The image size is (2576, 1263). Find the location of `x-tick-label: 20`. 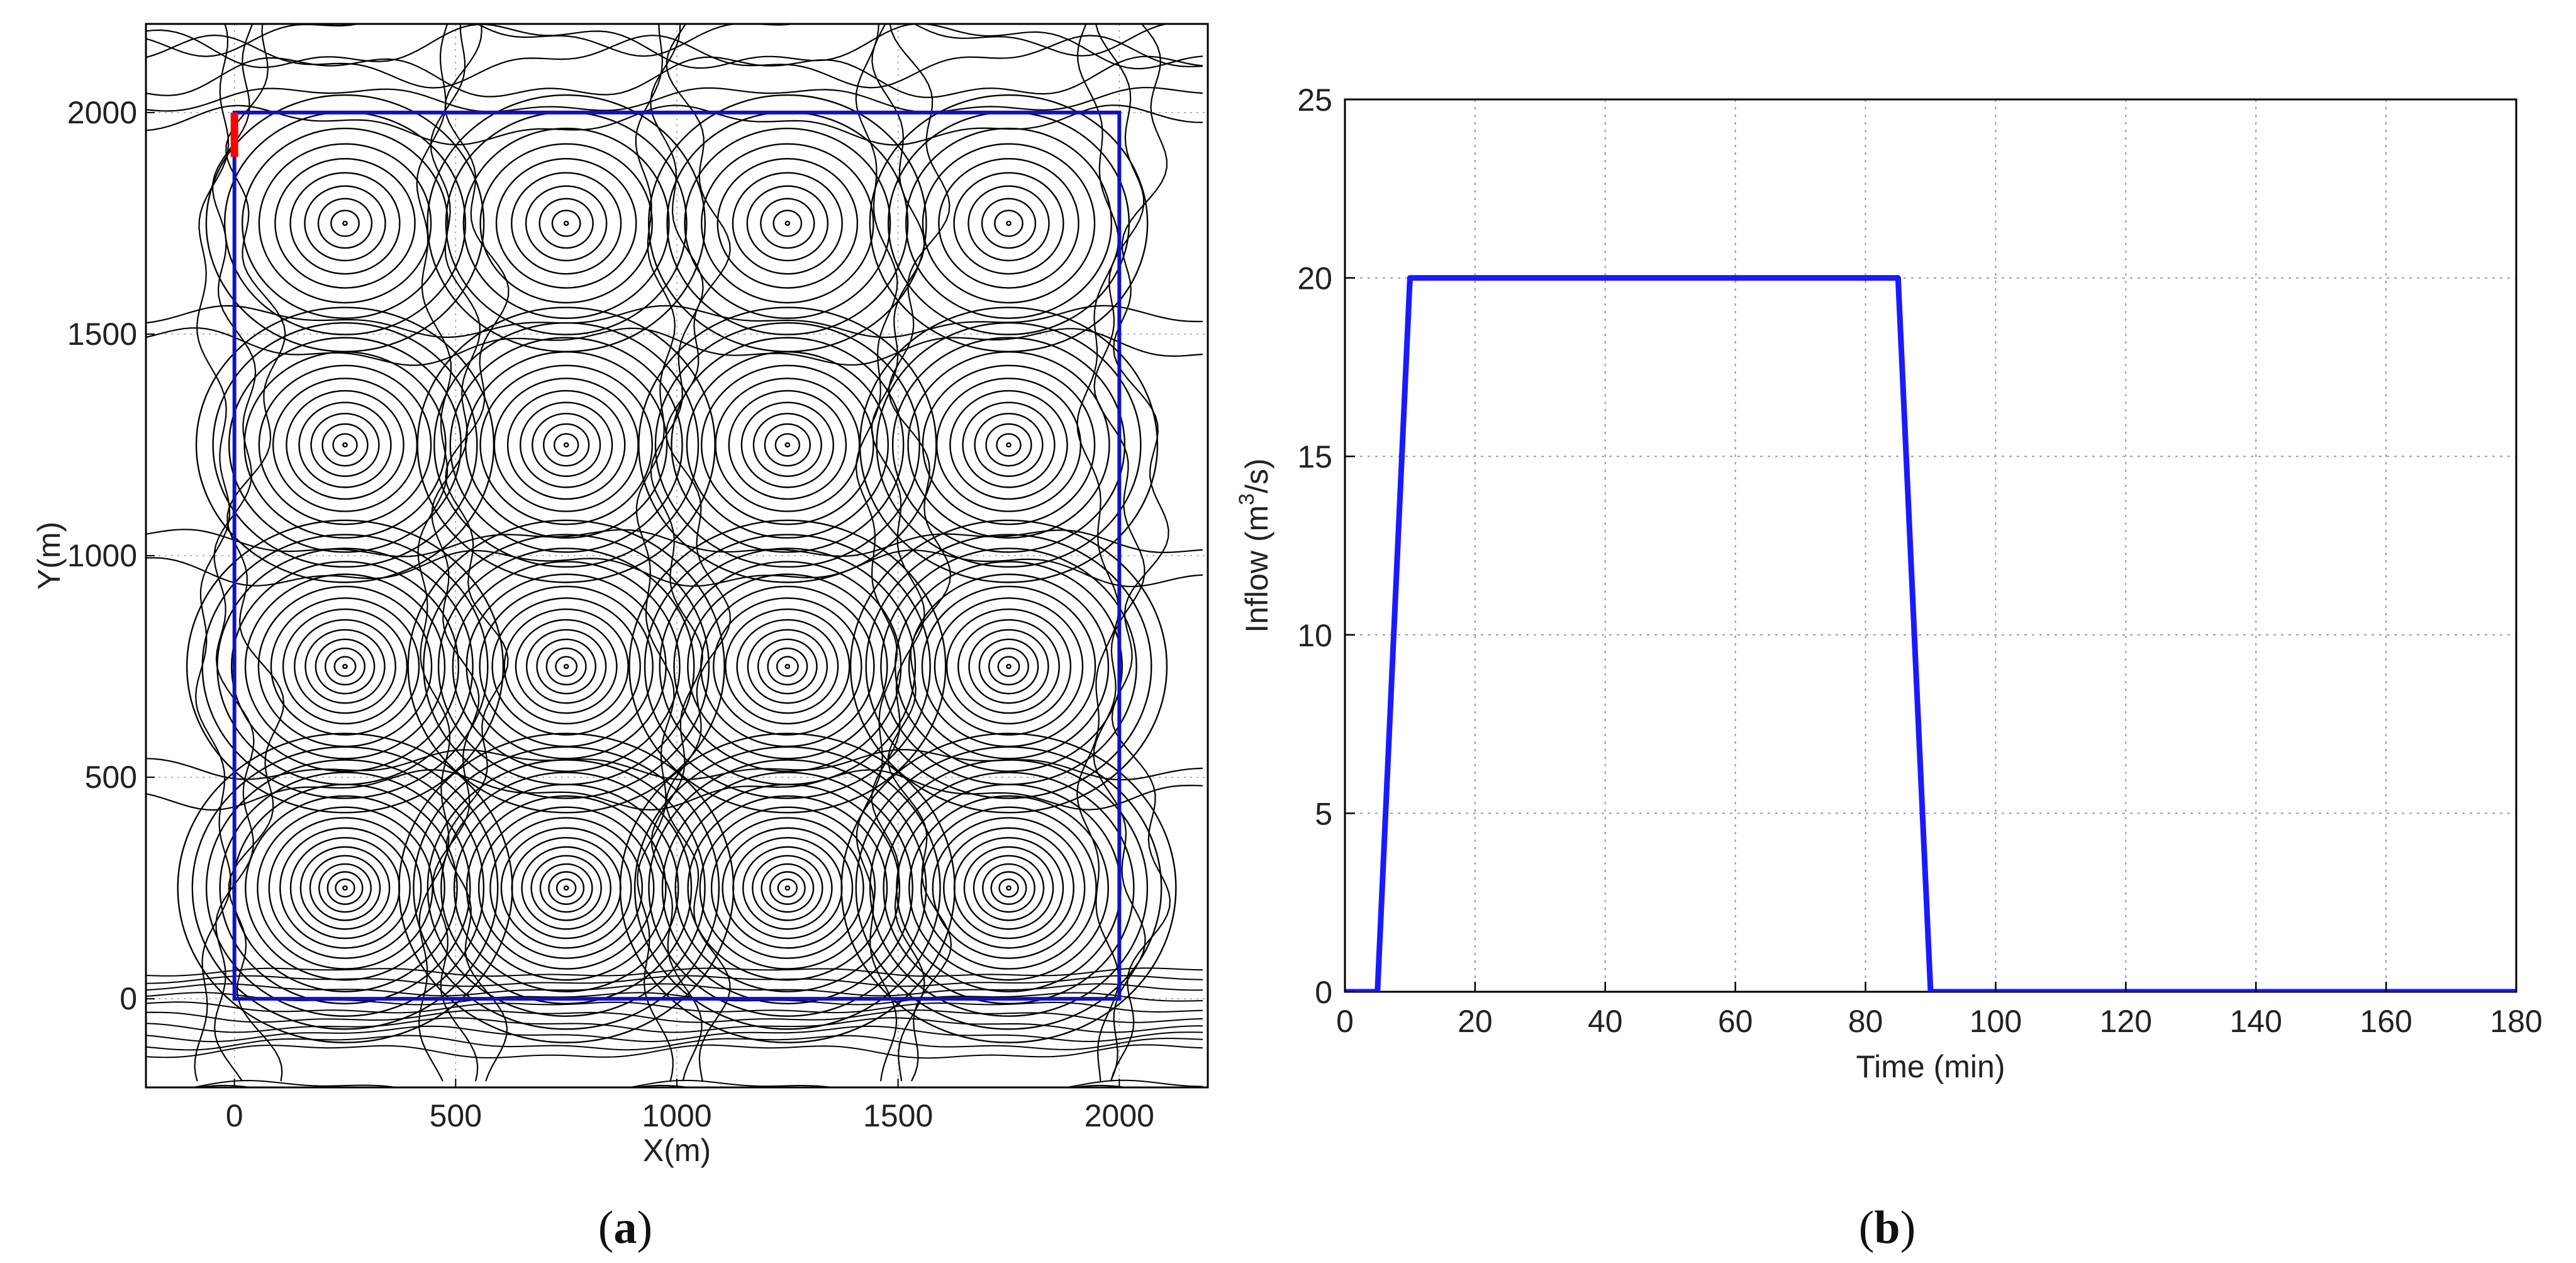

x-tick-label: 20 is located at coordinates (1475, 1021).